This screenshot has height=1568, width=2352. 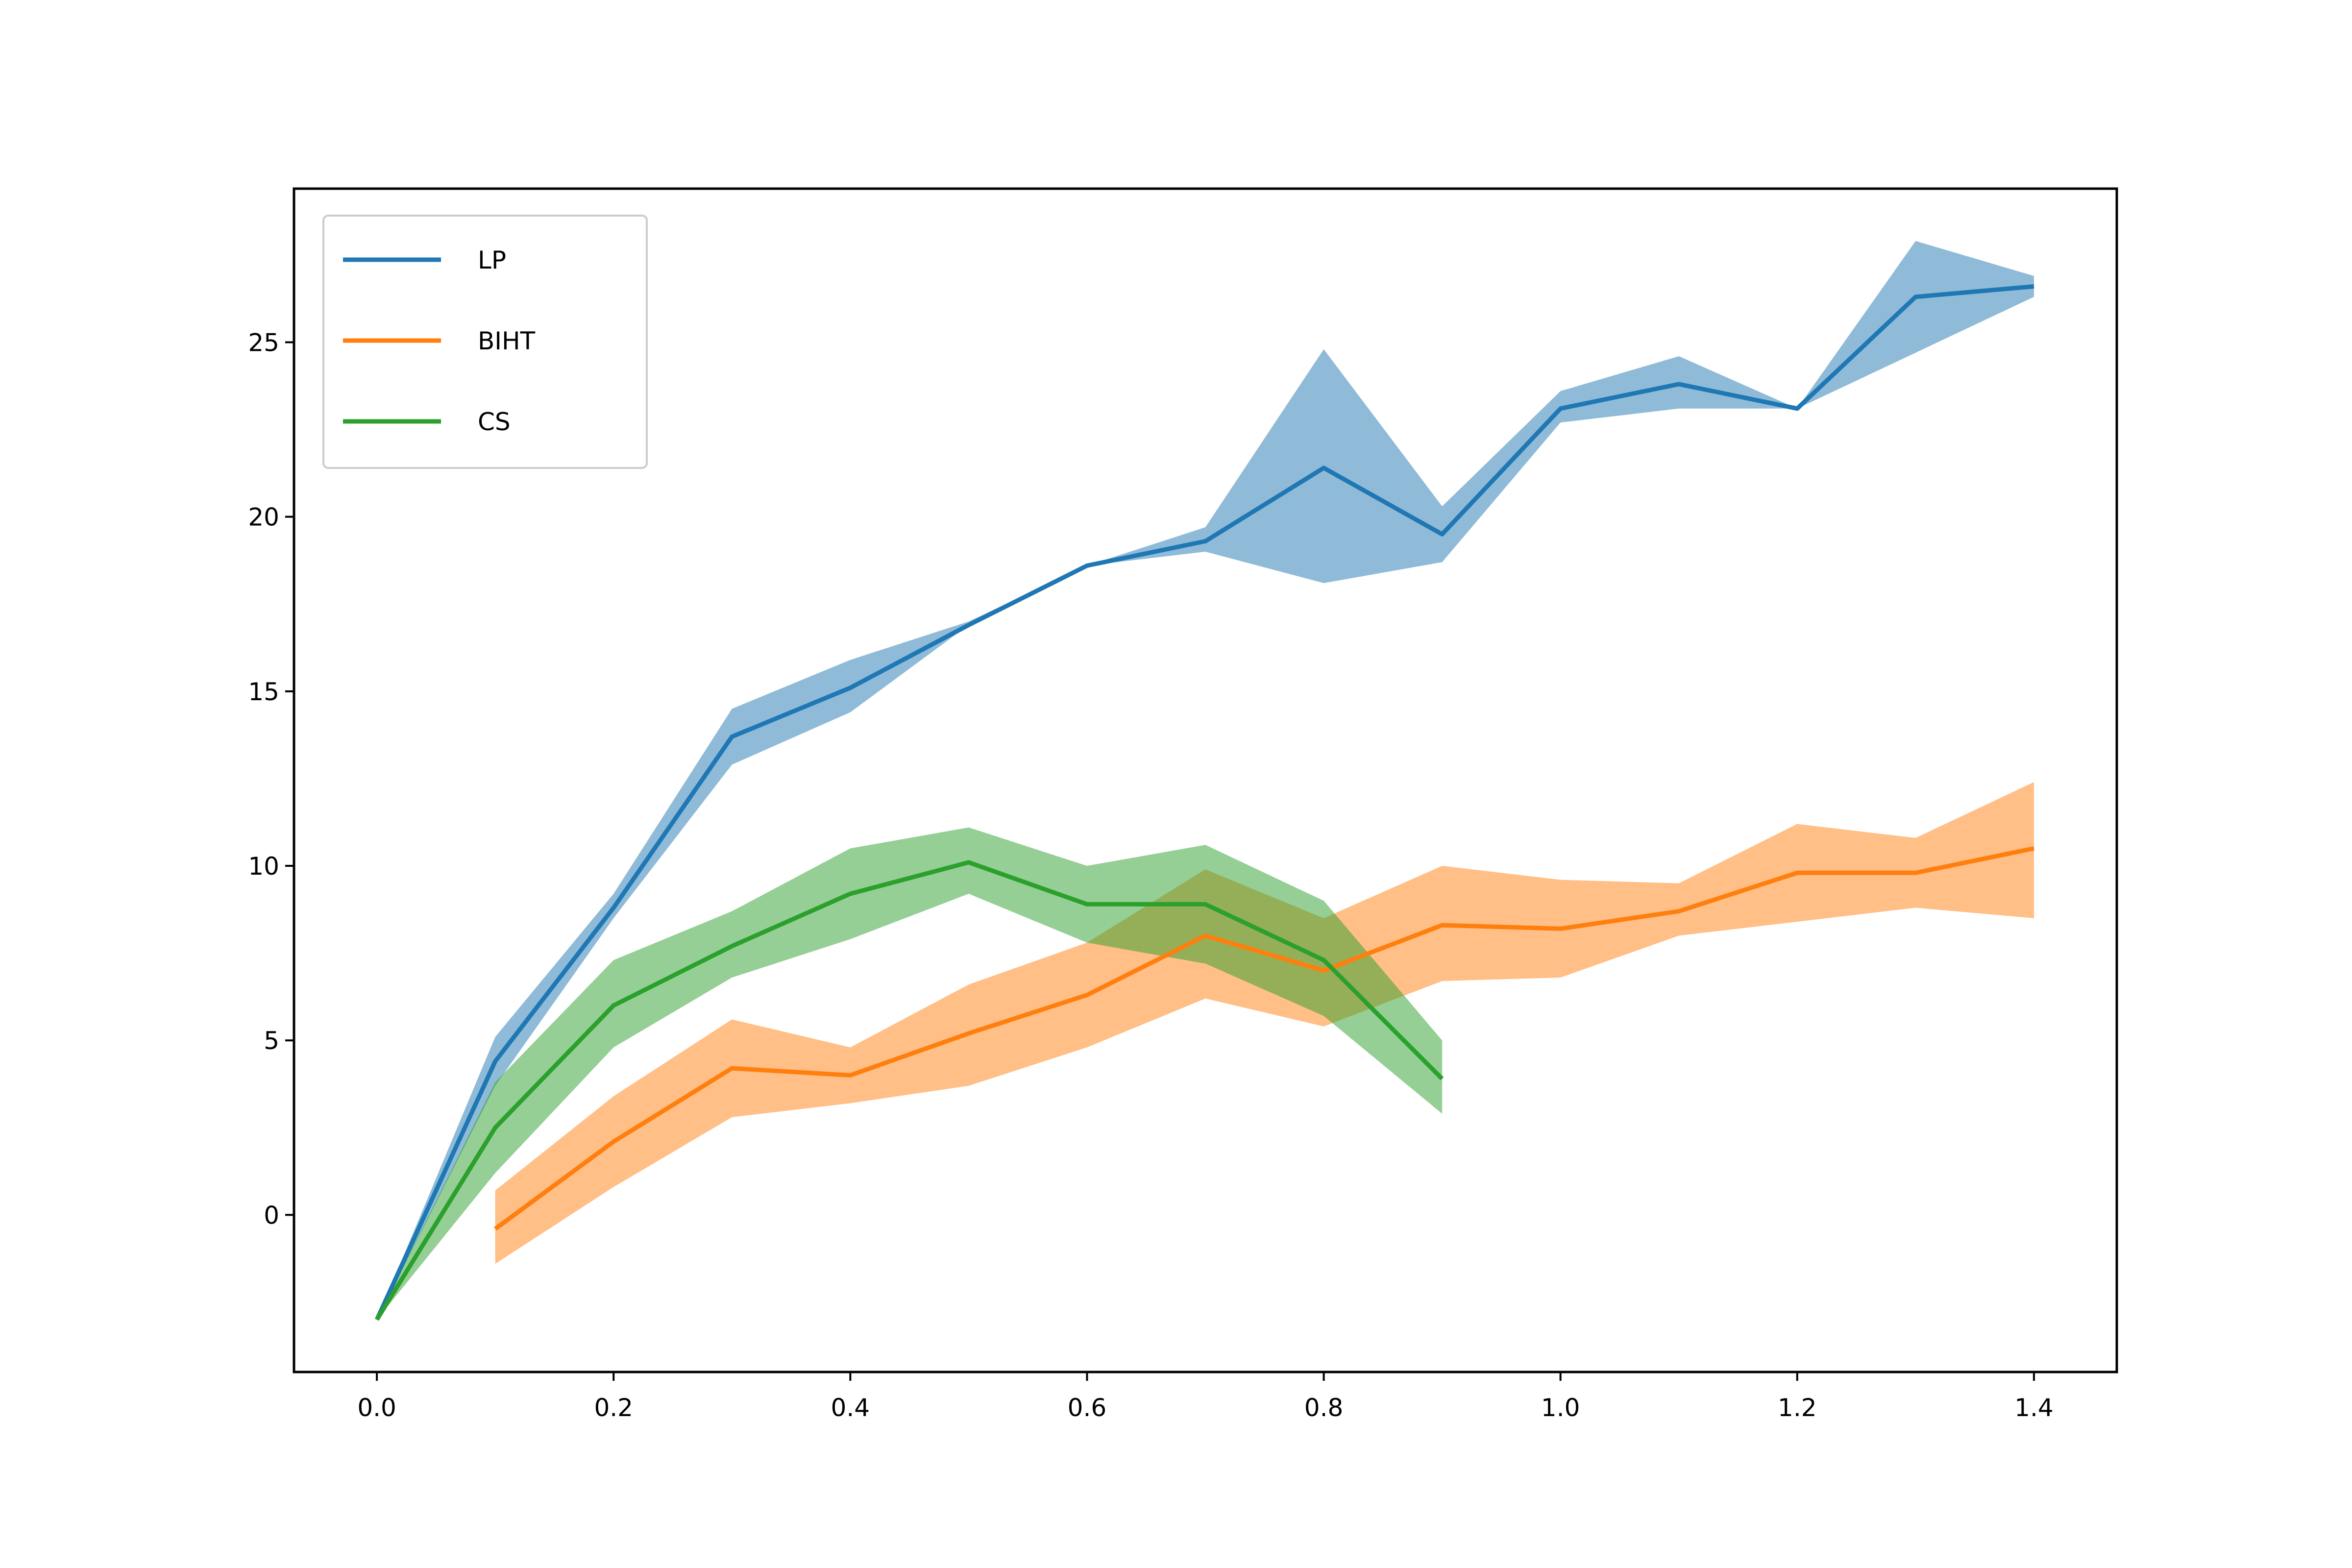 What do you see at coordinates (263, 342) in the screenshot?
I see `y-tick-label: 25` at bounding box center [263, 342].